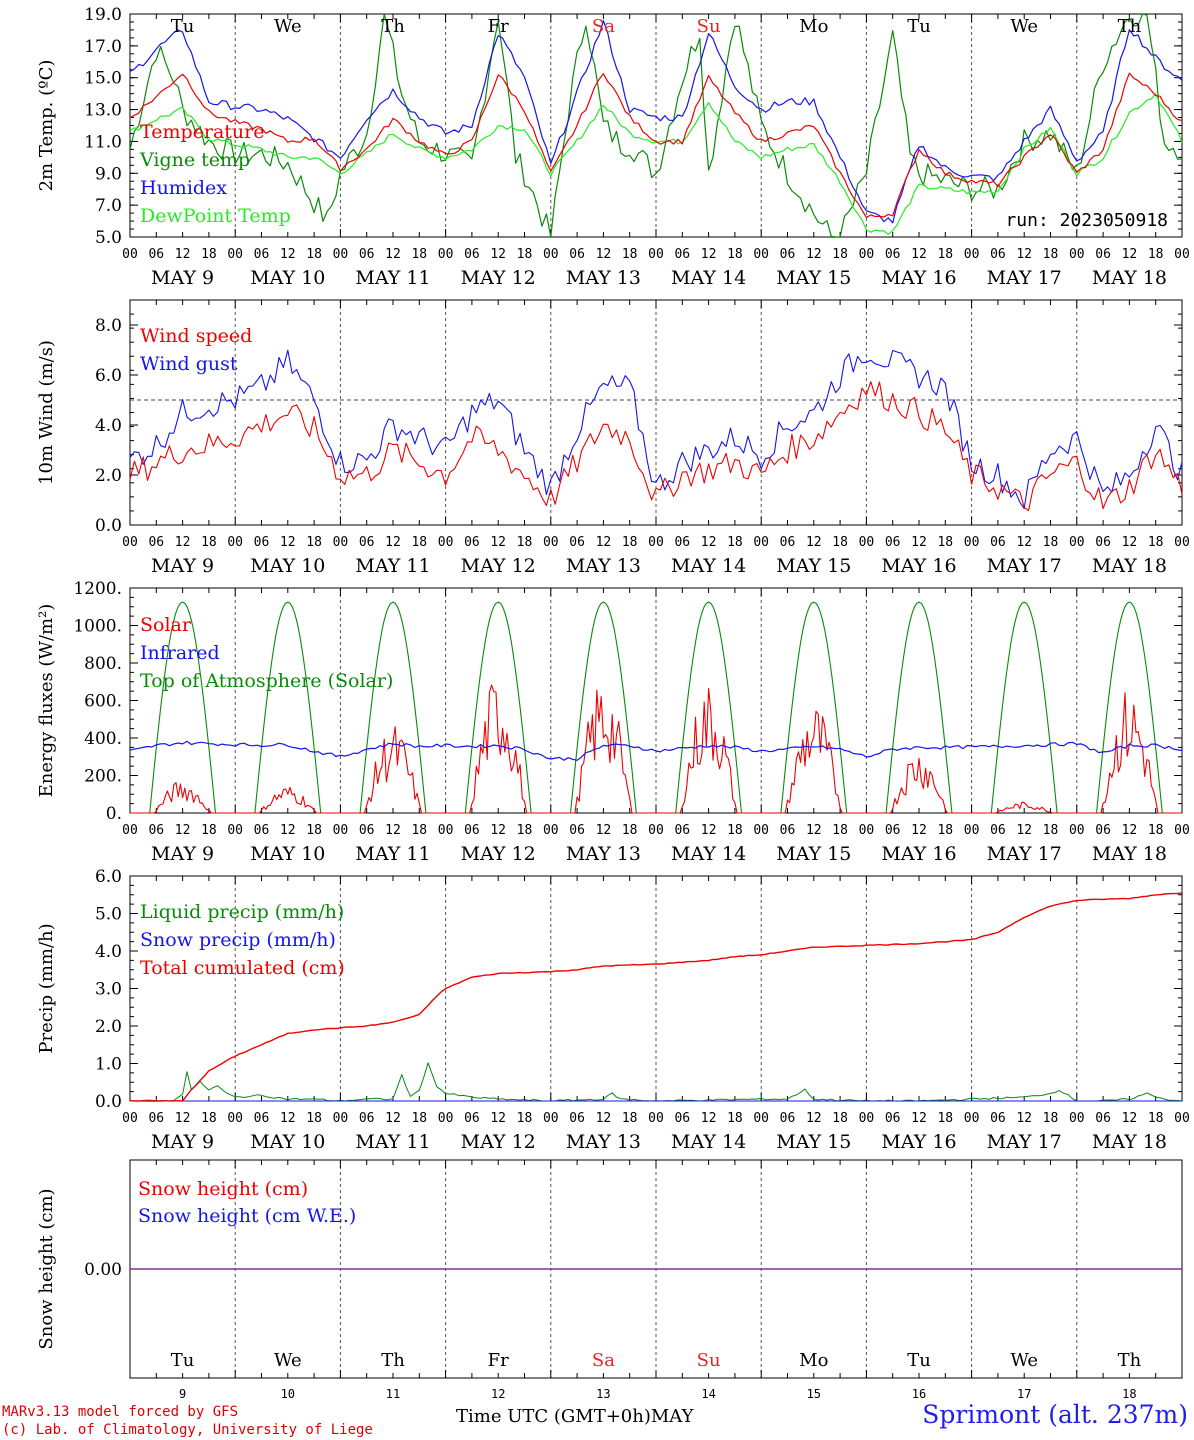 The image size is (1194, 1440). What do you see at coordinates (393, 1394) in the screenshot?
I see `day-number-label: 11` at bounding box center [393, 1394].